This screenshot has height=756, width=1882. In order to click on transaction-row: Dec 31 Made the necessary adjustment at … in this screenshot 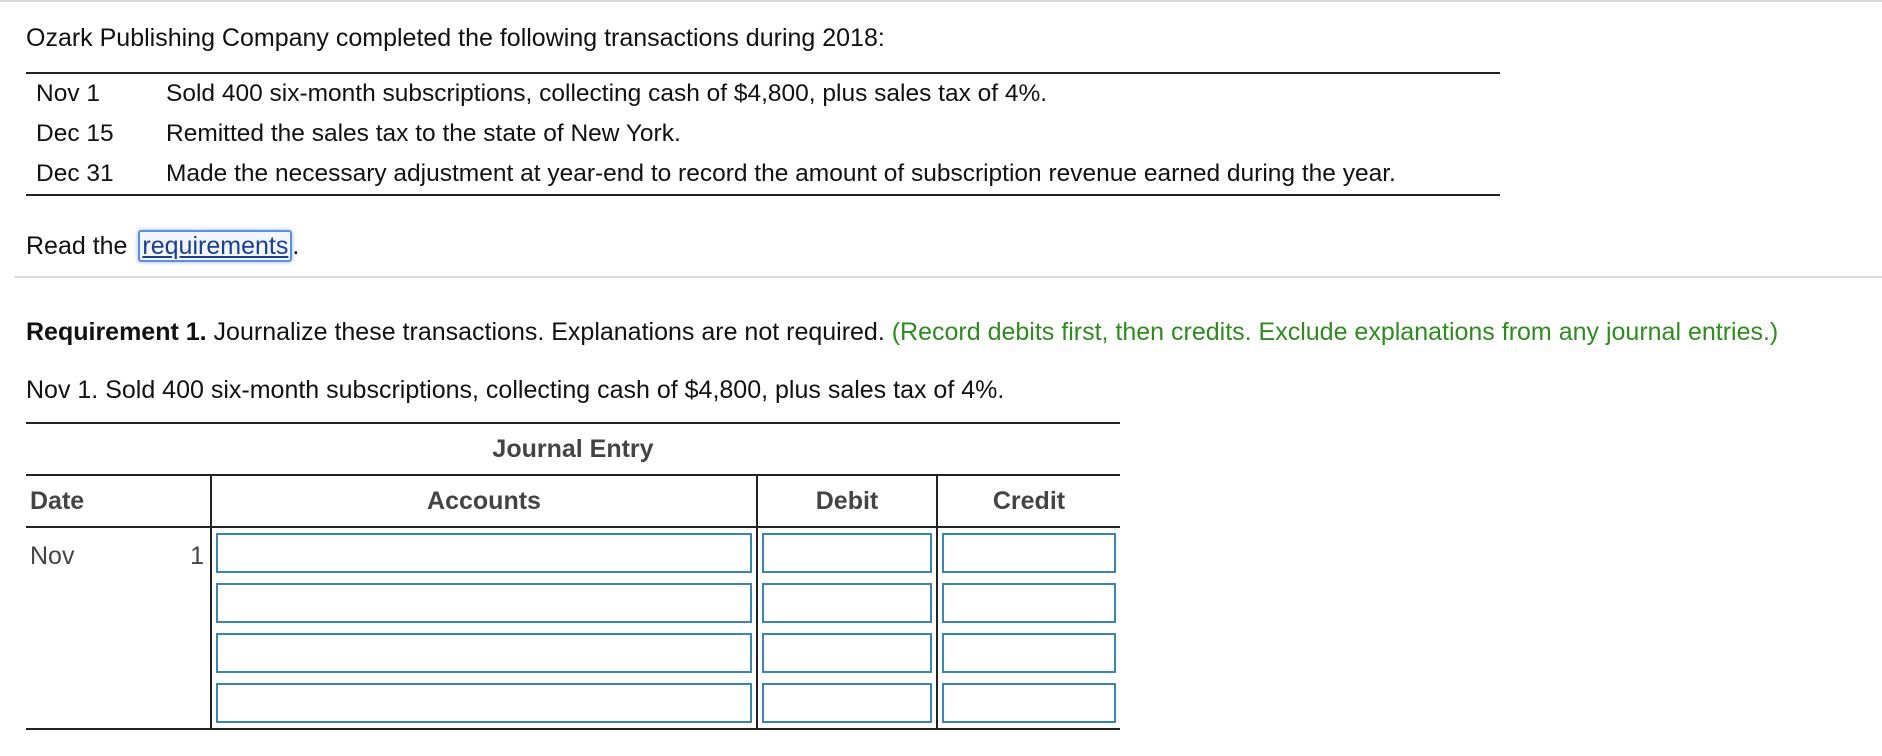, I will do `click(763, 174)`.